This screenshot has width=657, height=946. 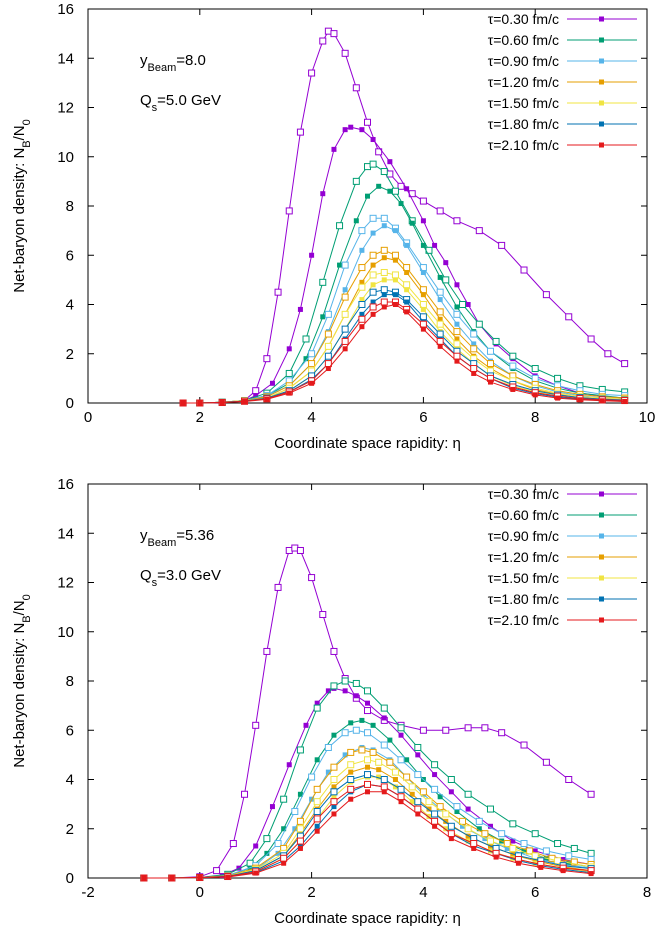 What do you see at coordinates (647, 892) in the screenshot?
I see `x-tick-label: 8` at bounding box center [647, 892].